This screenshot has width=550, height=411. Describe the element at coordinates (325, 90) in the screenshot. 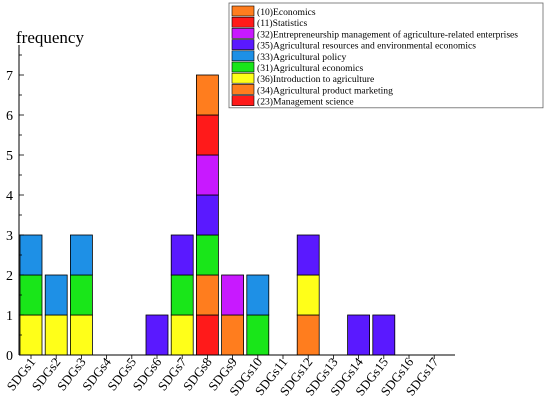

I see `legend-label: (34)Agricultural product marketing` at that location.